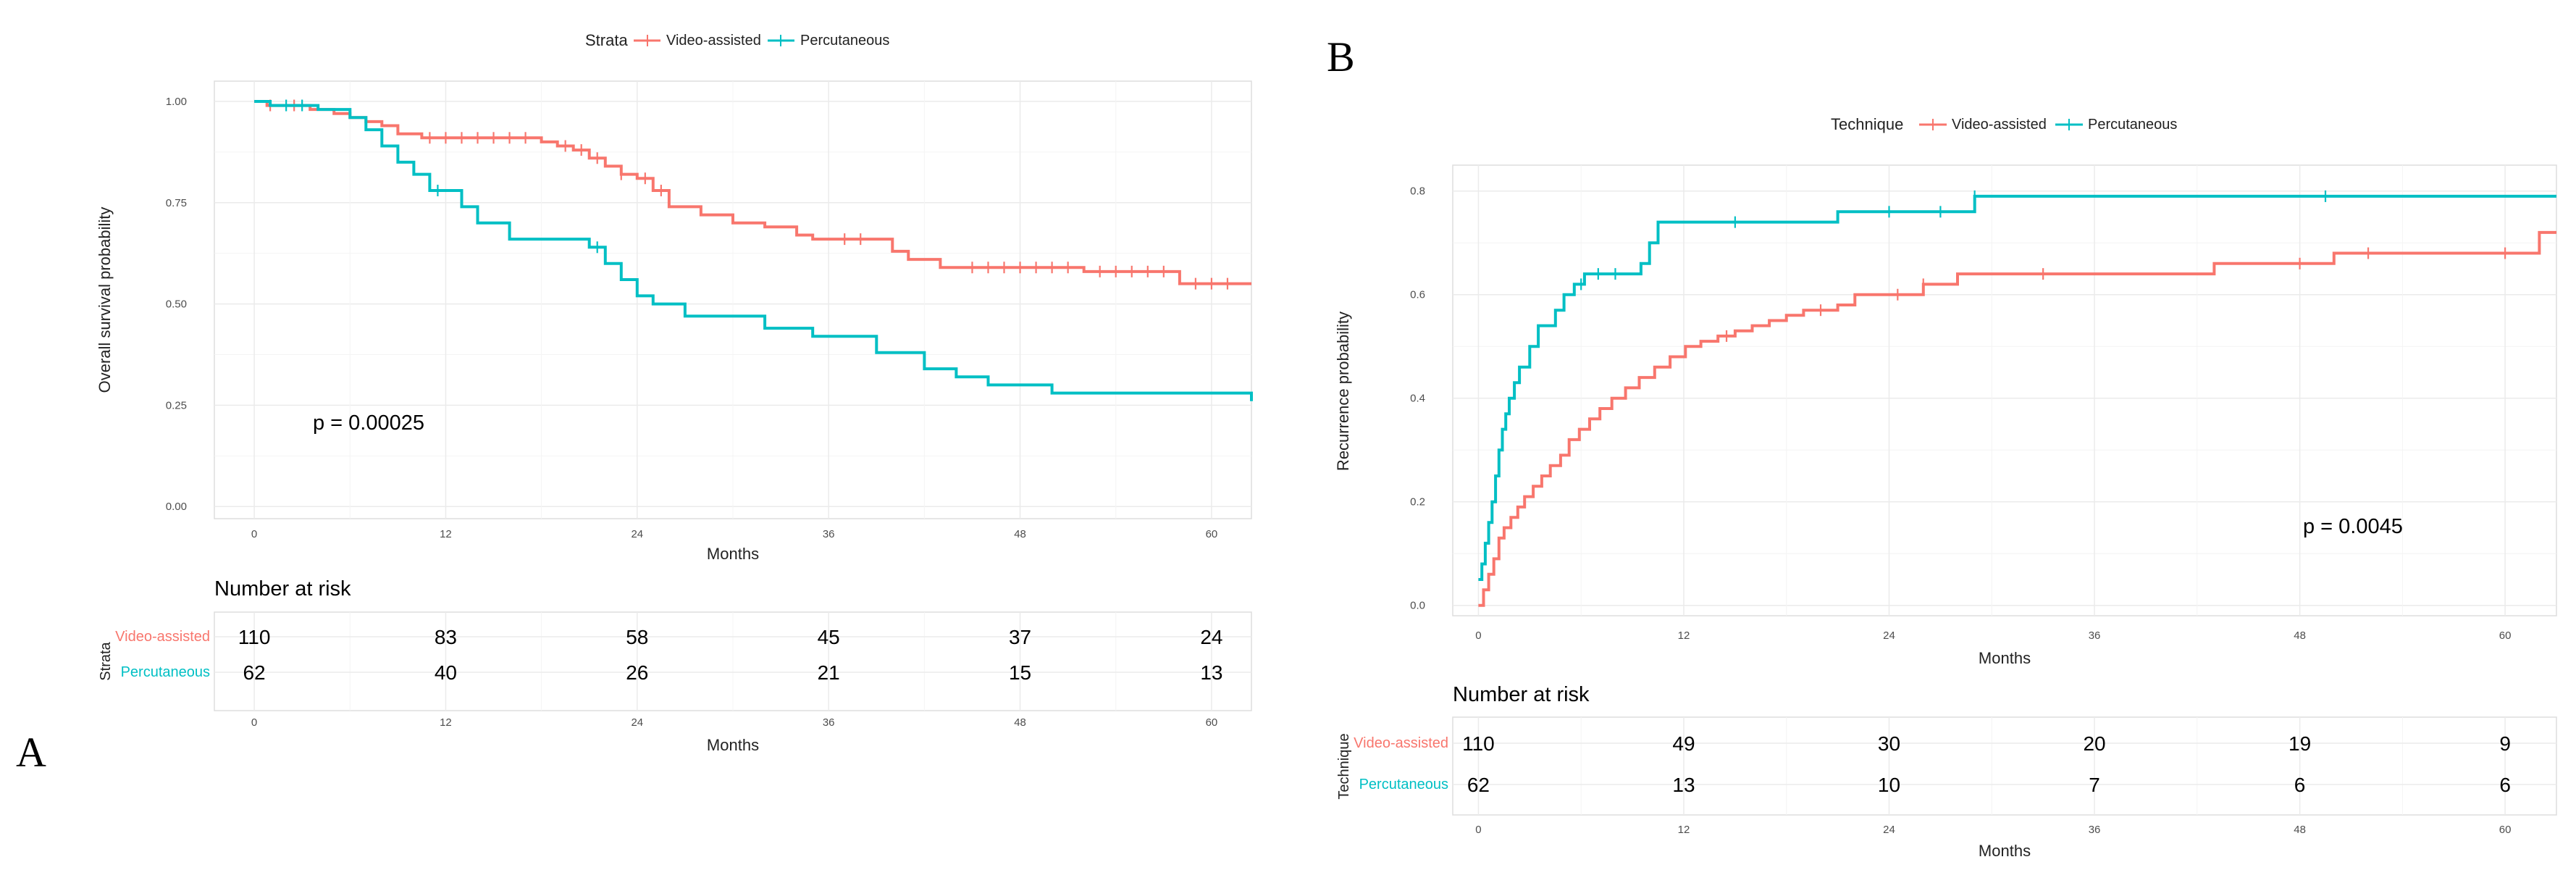 This screenshot has width=2576, height=891. Describe the element at coordinates (829, 672) in the screenshot. I see `risk-count: 21` at that location.